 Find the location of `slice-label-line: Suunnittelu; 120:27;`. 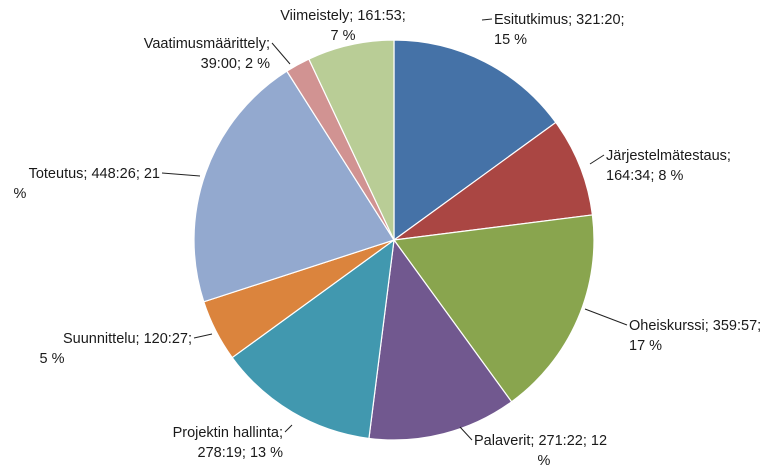

slice-label-line: Suunnittelu; 120:27; is located at coordinates (127, 339).